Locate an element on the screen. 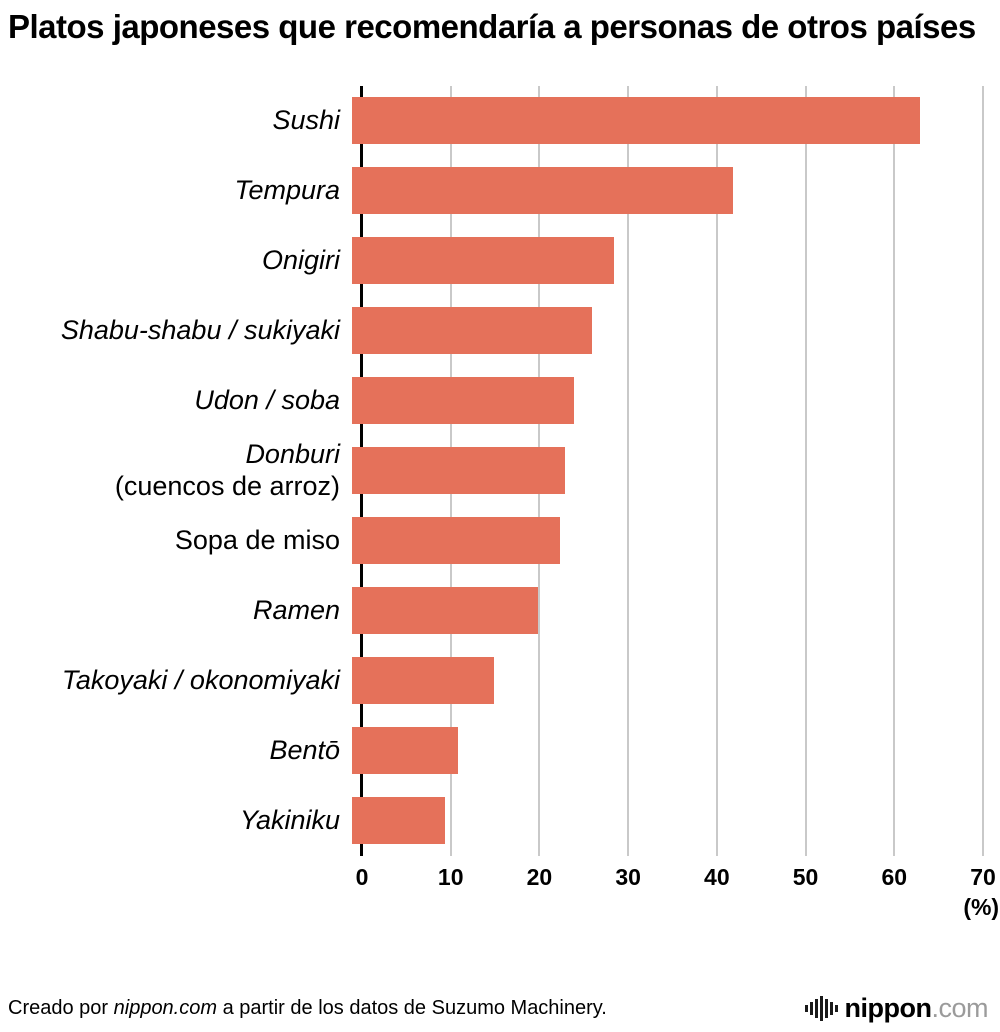 This screenshot has height=1032, width=1000. logo-name: nippon is located at coordinates (888, 1008).